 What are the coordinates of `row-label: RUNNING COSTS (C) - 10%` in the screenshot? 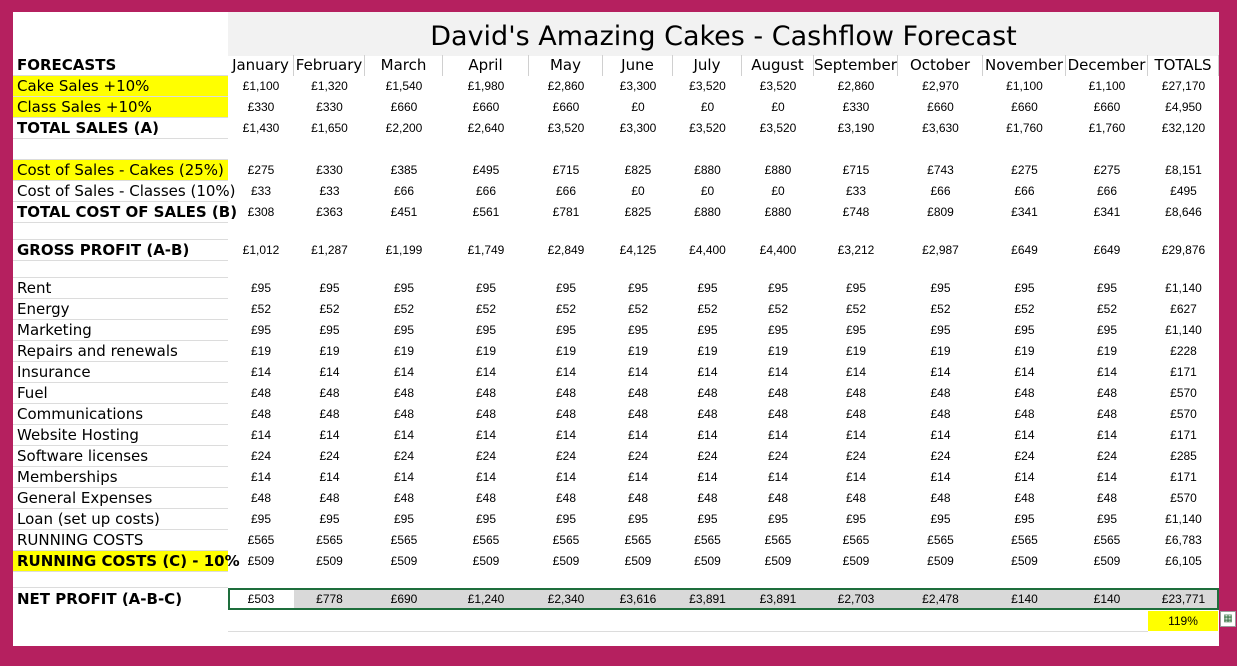 It's located at (126, 561).